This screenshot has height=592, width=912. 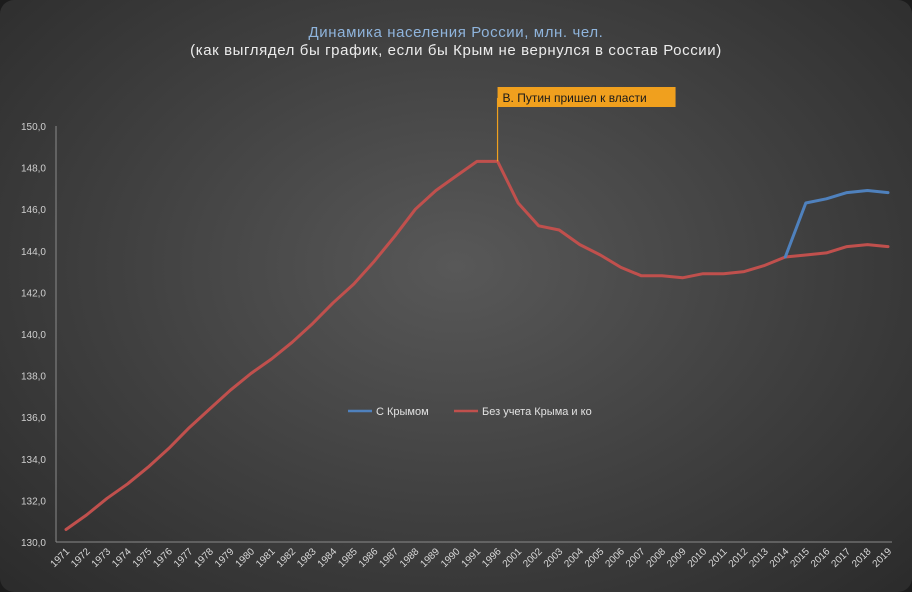 I want to click on x-tick-label: 2018, so click(x=862, y=558).